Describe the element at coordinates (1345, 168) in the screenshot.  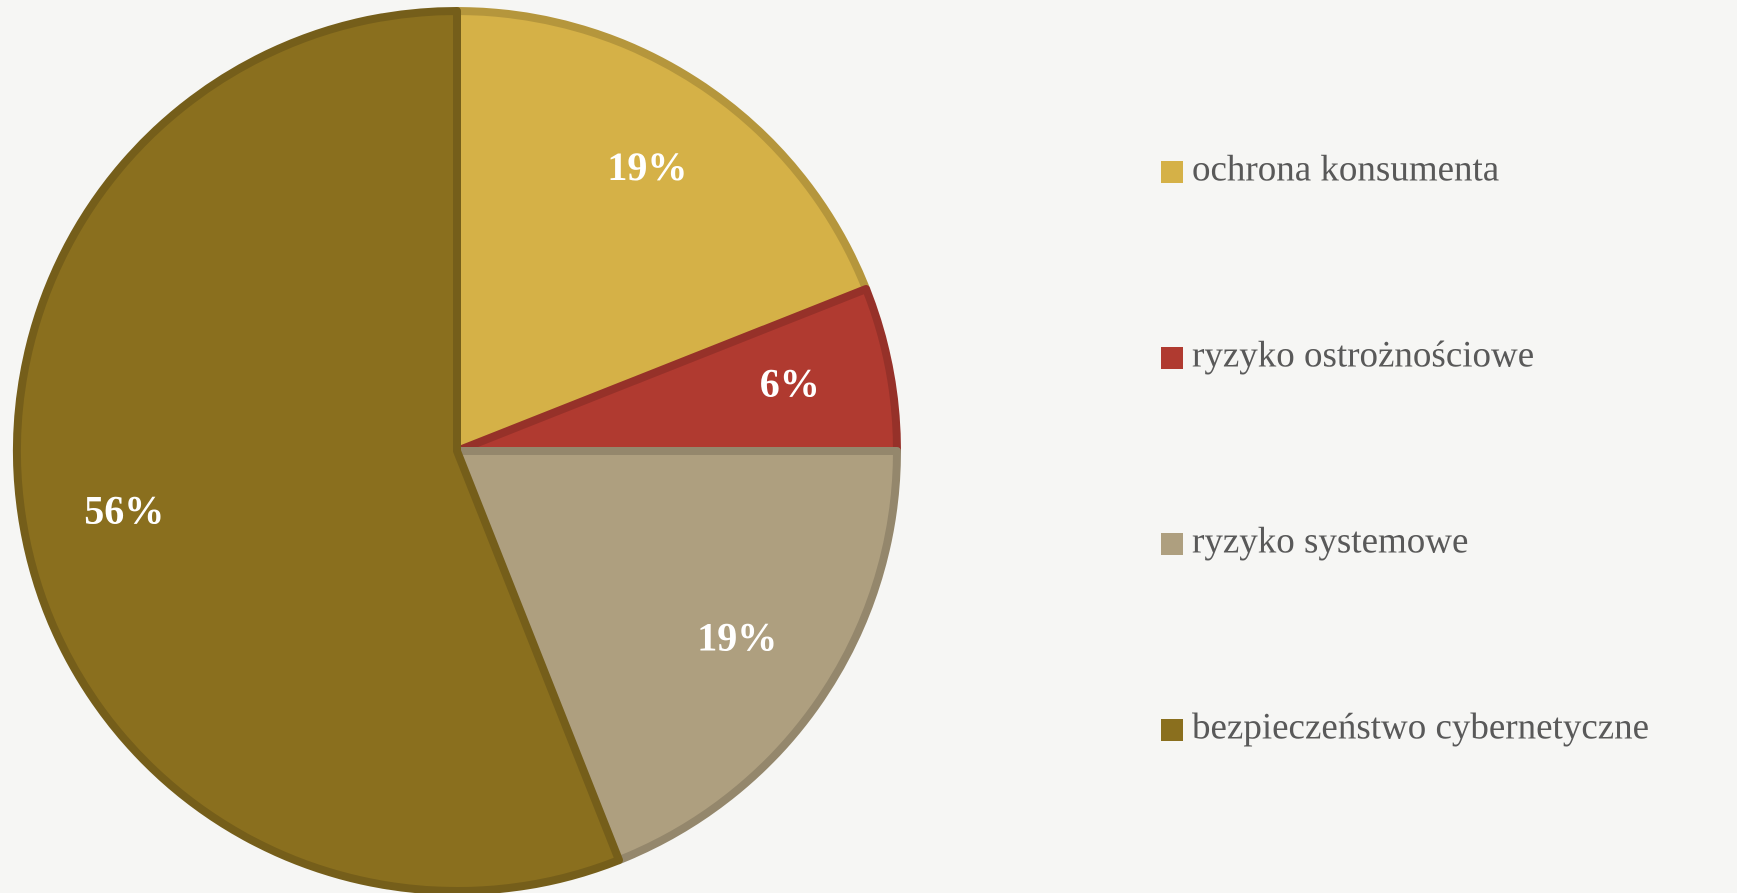
I see `legend-label: ochrona konsumenta` at that location.